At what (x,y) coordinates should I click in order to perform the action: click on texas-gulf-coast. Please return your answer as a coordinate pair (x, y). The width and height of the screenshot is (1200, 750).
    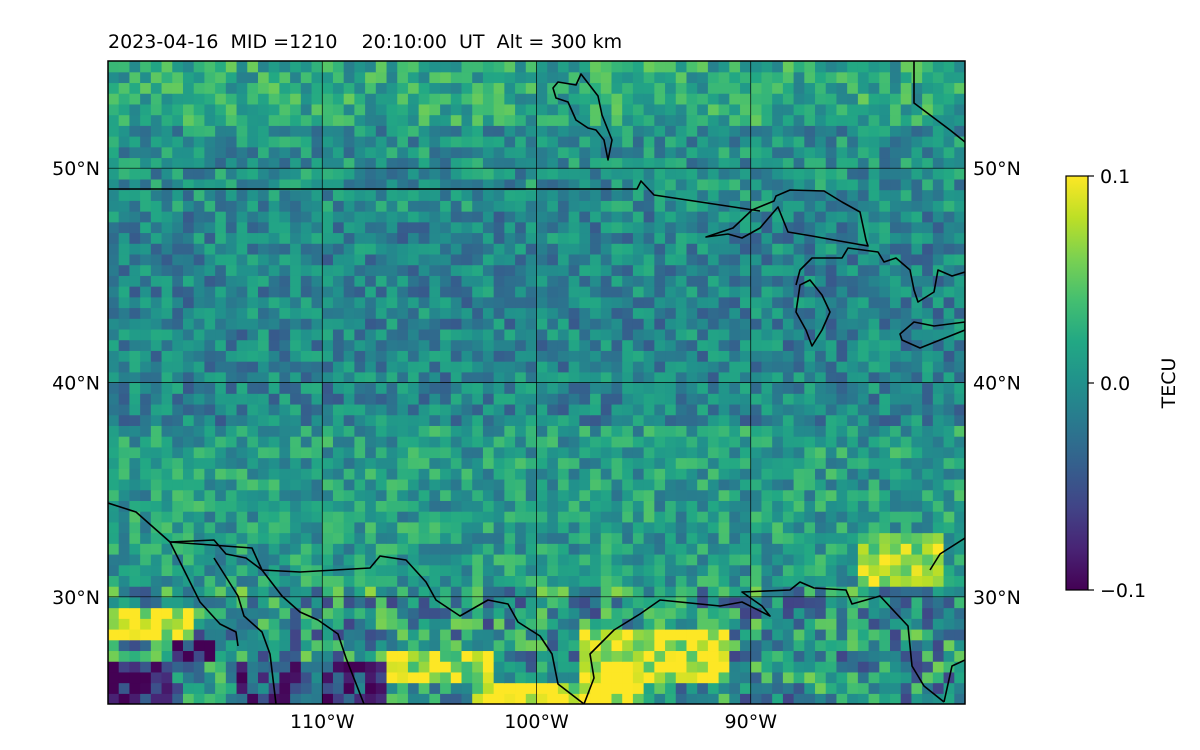
    Looking at the image, I should click on (764, 642).